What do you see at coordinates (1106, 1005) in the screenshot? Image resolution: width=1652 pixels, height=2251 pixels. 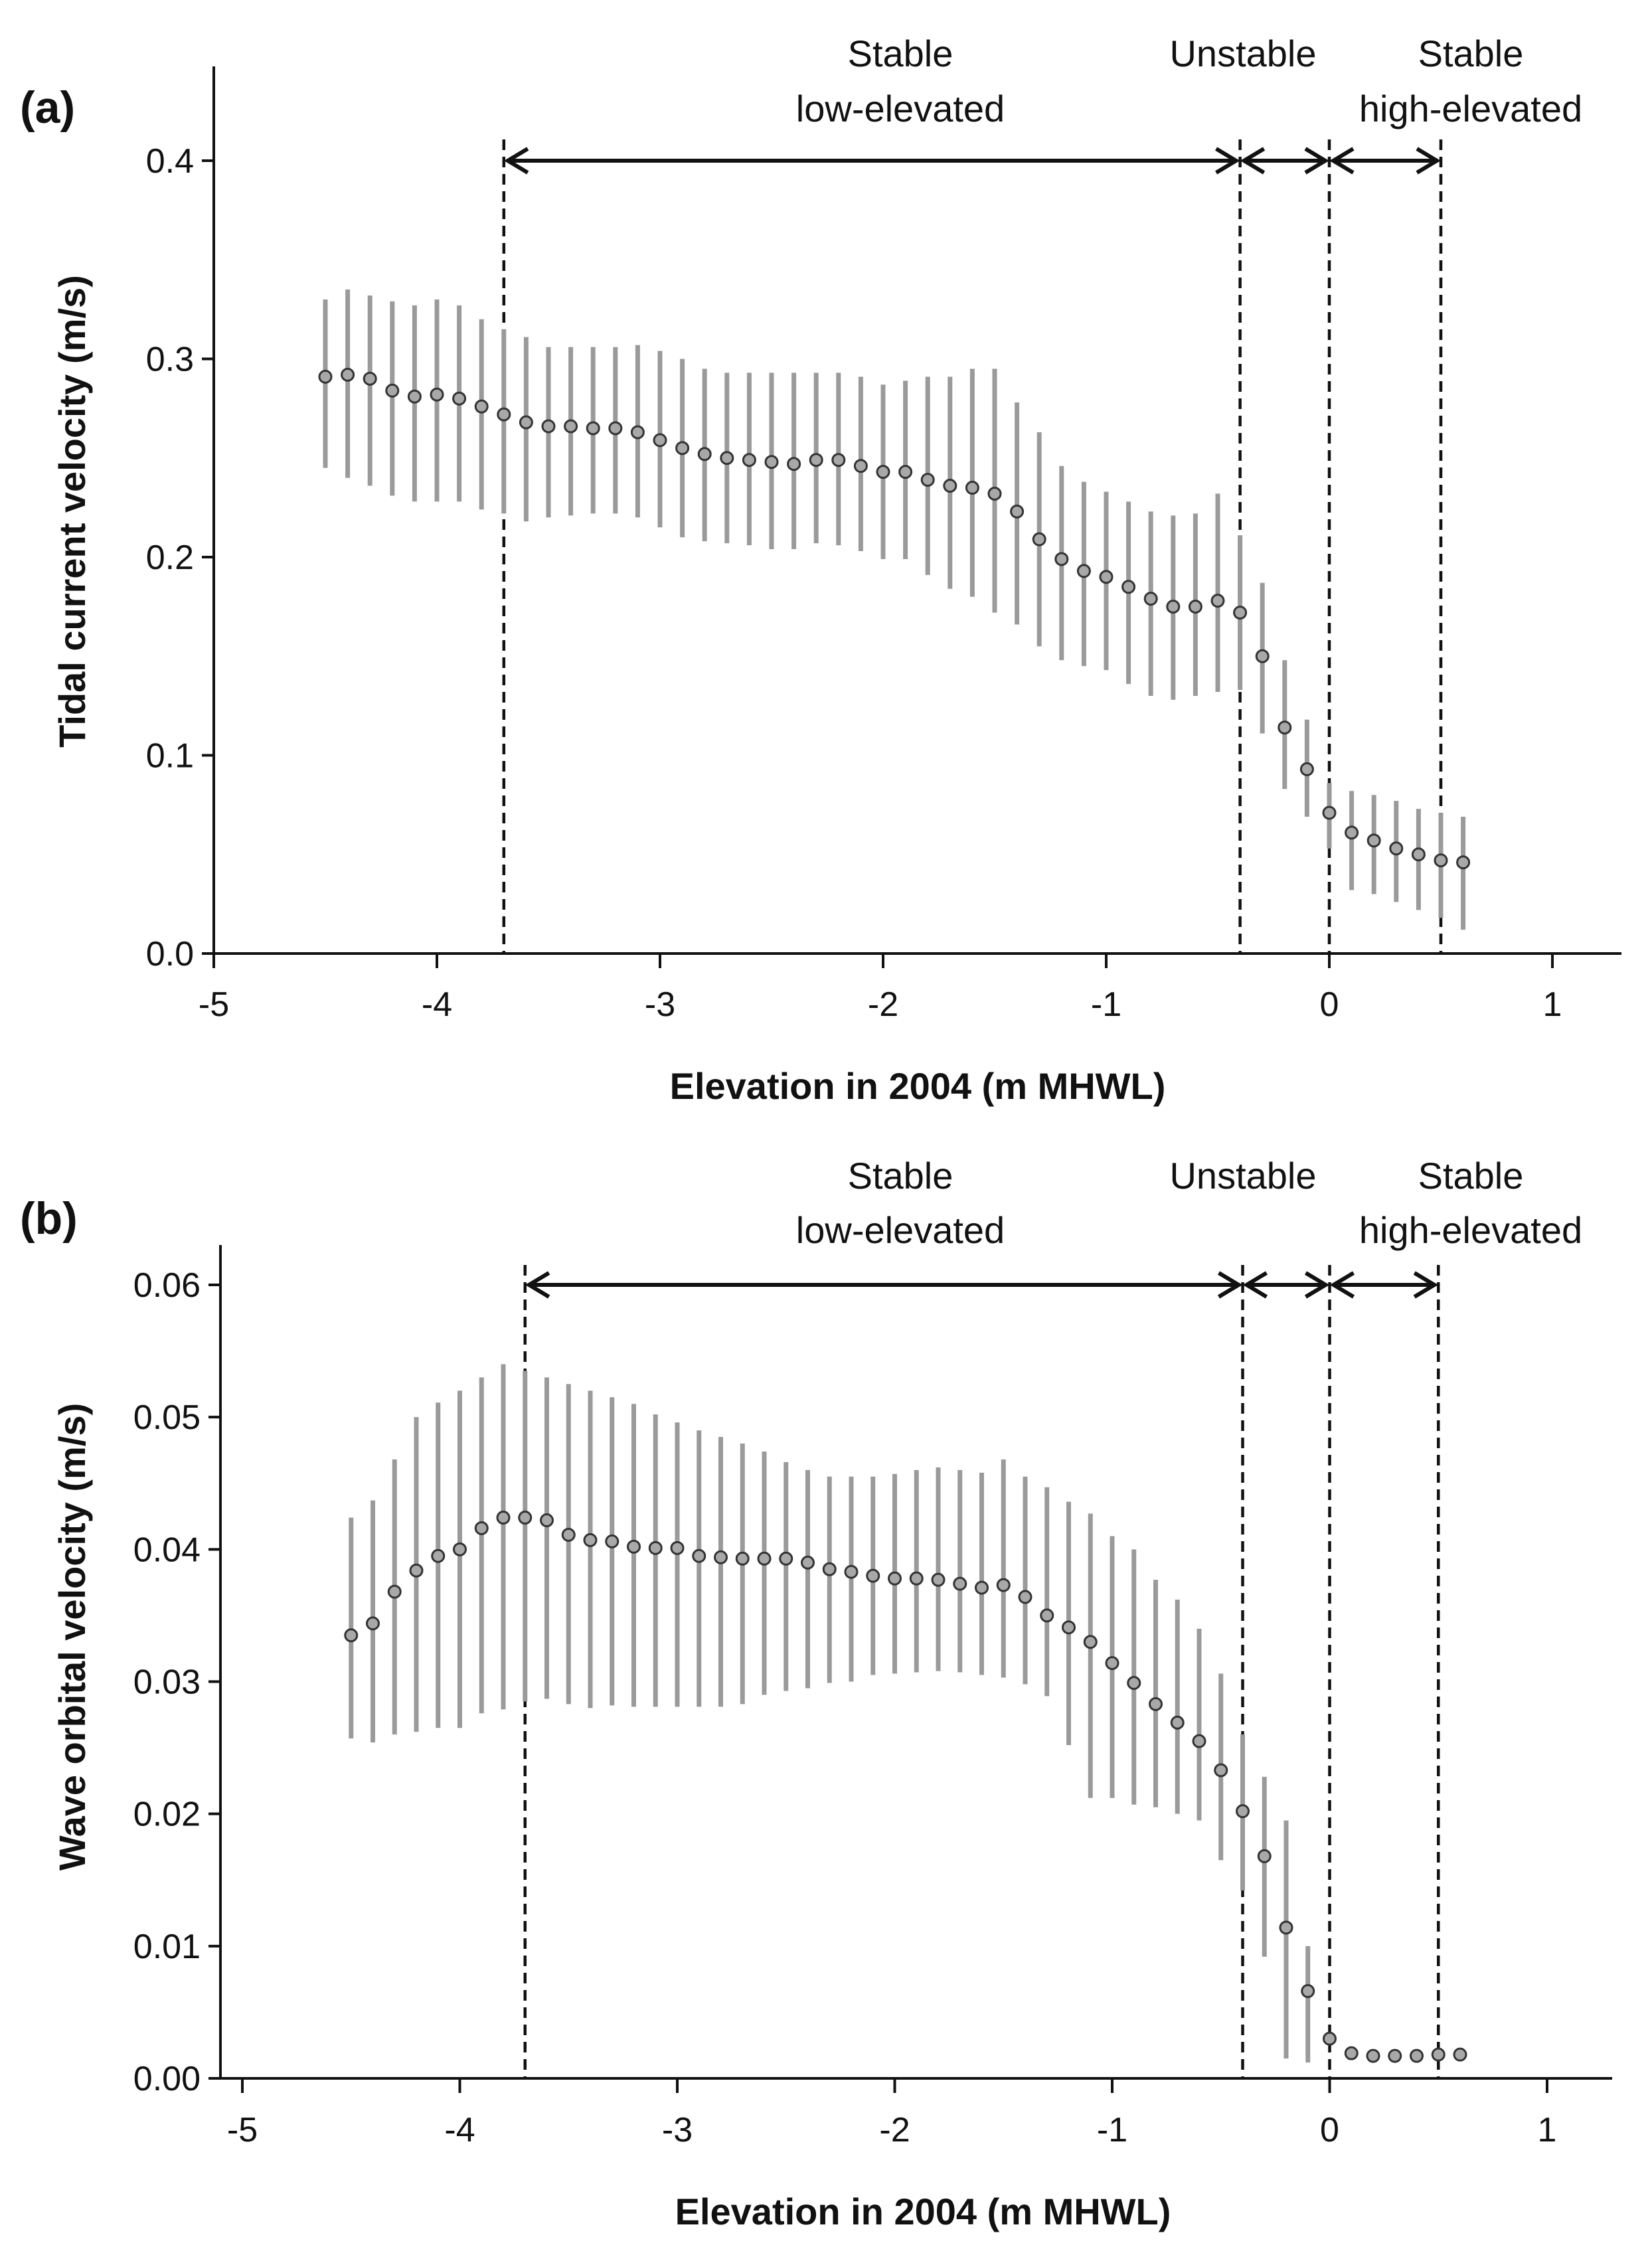 I see `x-tick-label: -1` at bounding box center [1106, 1005].